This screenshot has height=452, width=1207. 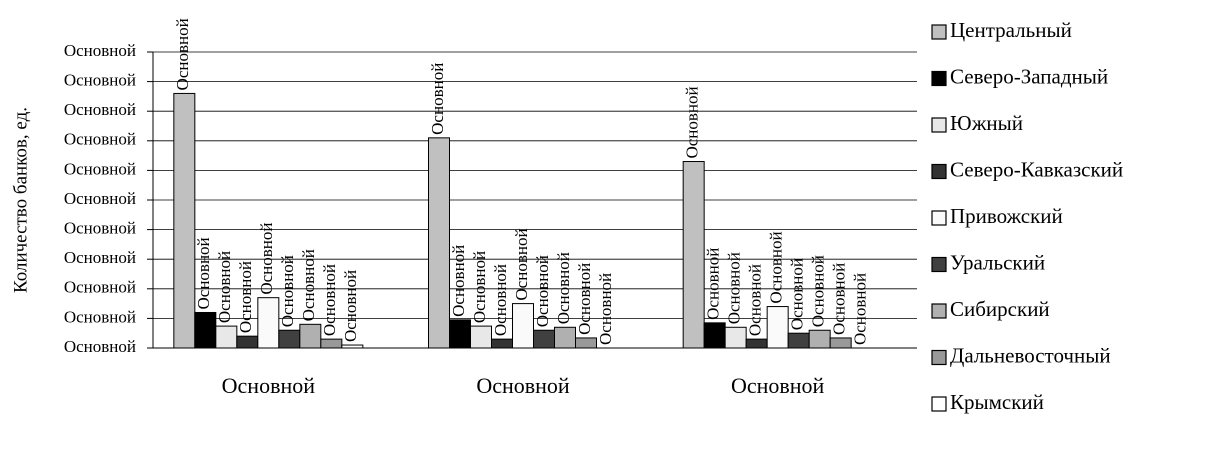 What do you see at coordinates (20, 200) in the screenshot?
I see `y-axis-title: Количество банков, ед.` at bounding box center [20, 200].